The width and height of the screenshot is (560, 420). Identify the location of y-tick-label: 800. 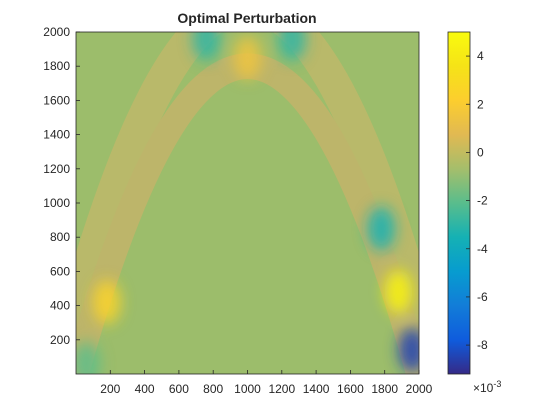
(60, 237).